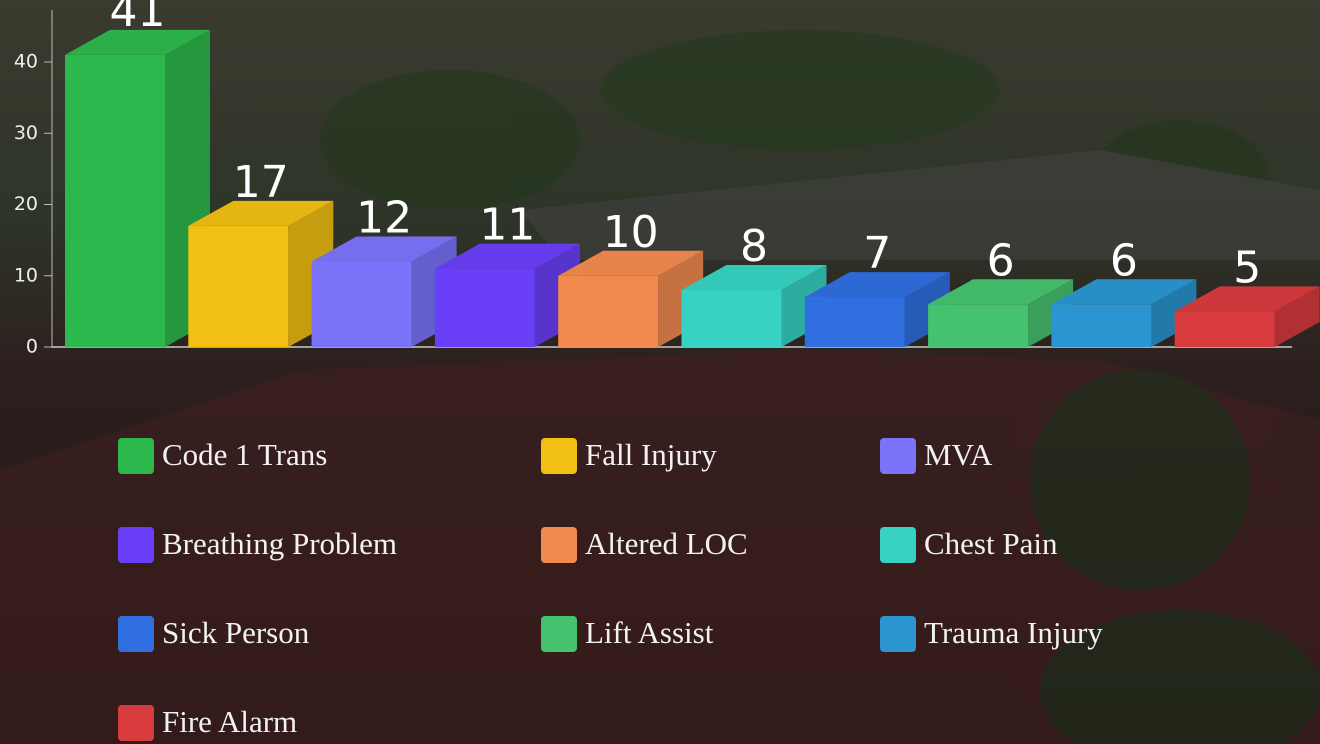 This screenshot has width=1320, height=744. Describe the element at coordinates (26, 275) in the screenshot. I see `y-tick-label: 10` at that location.